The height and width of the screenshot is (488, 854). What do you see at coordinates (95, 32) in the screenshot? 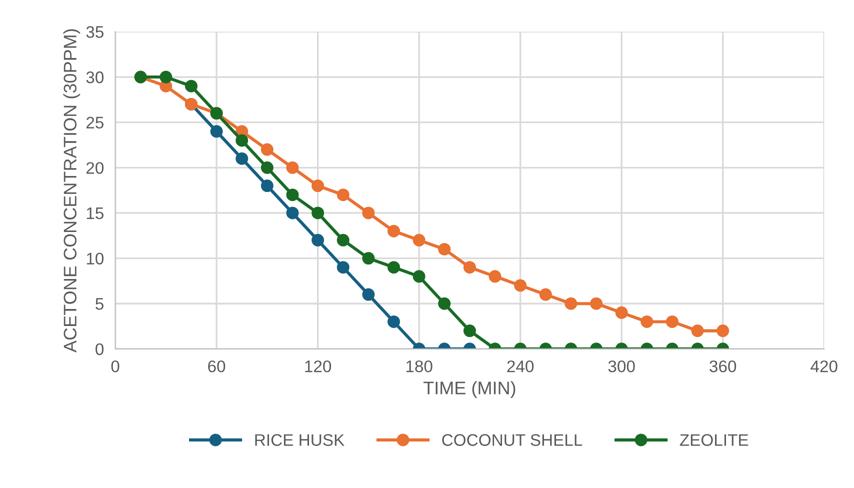
I see `y-tick-label: 35` at bounding box center [95, 32].